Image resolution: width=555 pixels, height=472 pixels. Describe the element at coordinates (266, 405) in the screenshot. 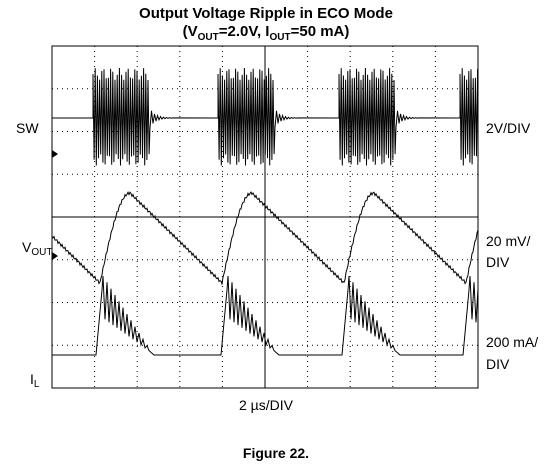

I see `timebase: 2 µs/DIV` at that location.